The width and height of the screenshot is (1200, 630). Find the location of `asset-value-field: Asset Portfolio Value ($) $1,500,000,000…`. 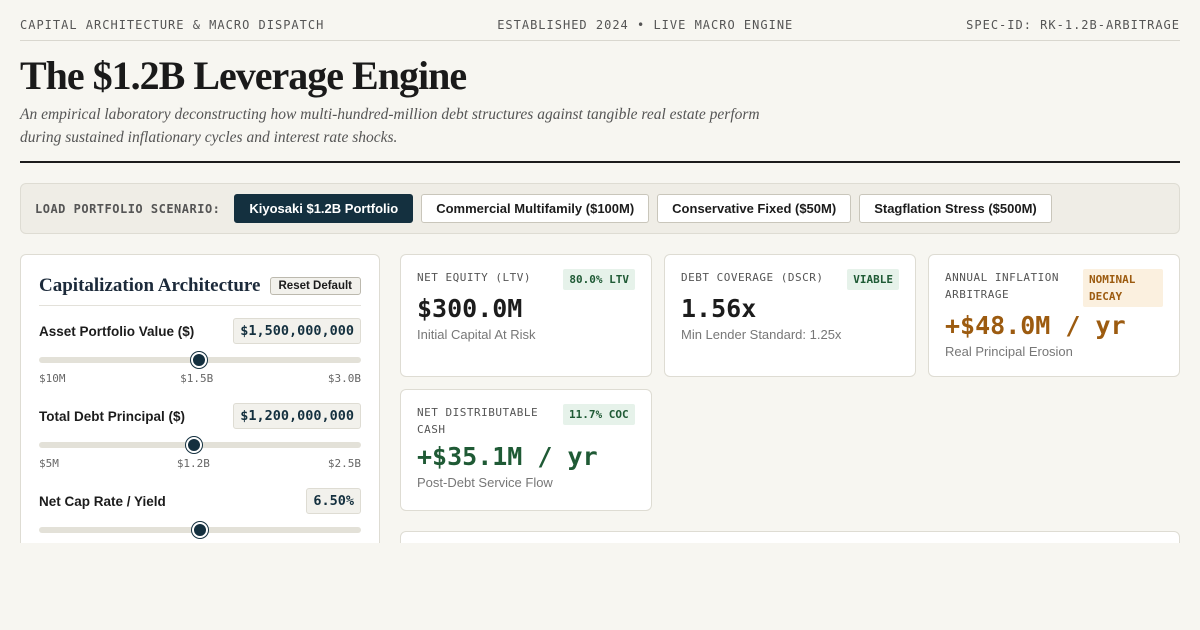

asset-value-field: Asset Portfolio Value ($) $1,500,000,000… is located at coordinates (200, 348).